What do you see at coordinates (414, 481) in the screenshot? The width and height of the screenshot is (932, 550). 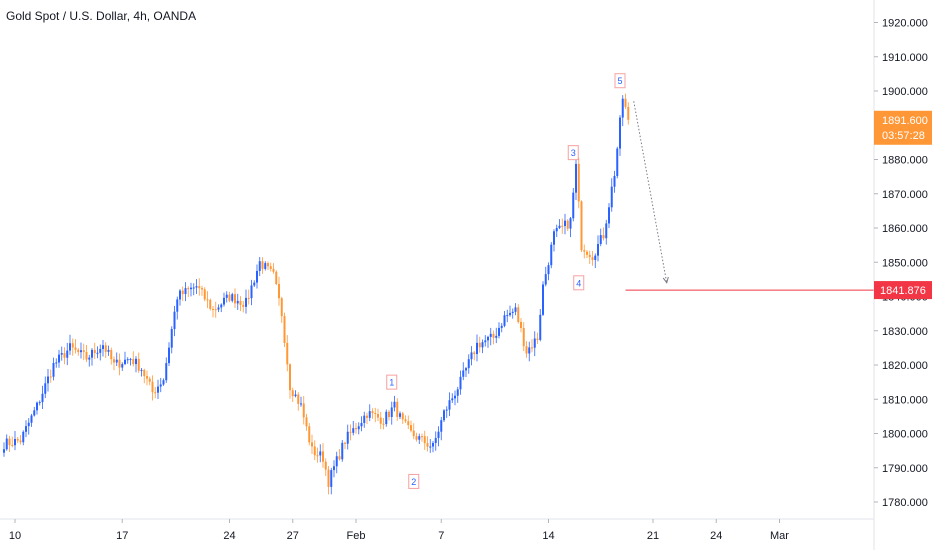 I see `wave-label-2: 2` at bounding box center [414, 481].